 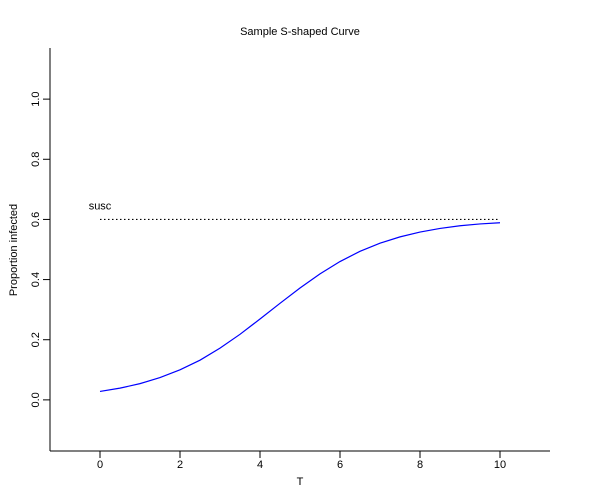 I want to click on x-tick-label: 0, so click(x=100, y=465).